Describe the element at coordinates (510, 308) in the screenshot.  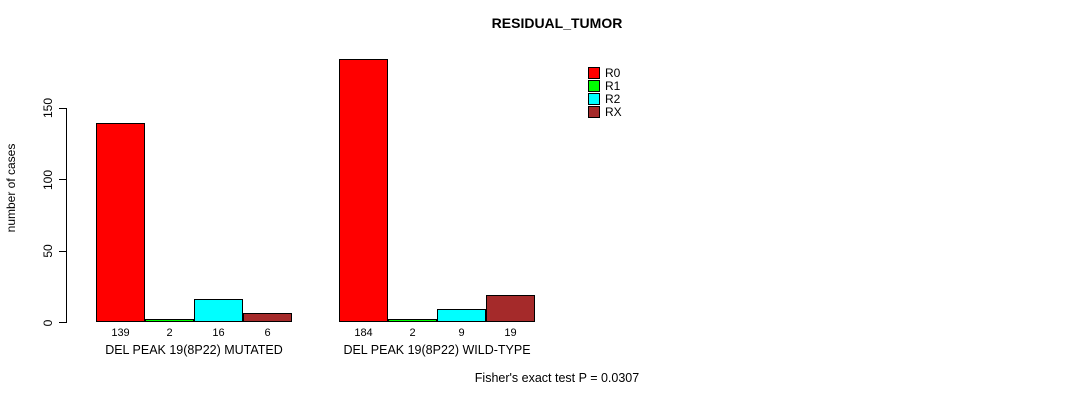
I see `bar-rx-group2` at that location.